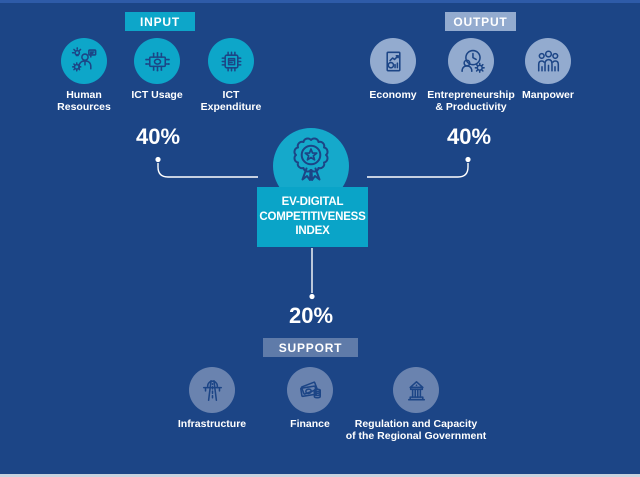 This screenshot has height=477, width=640. Describe the element at coordinates (468, 159) in the screenshot. I see `output-line-dot` at that location.